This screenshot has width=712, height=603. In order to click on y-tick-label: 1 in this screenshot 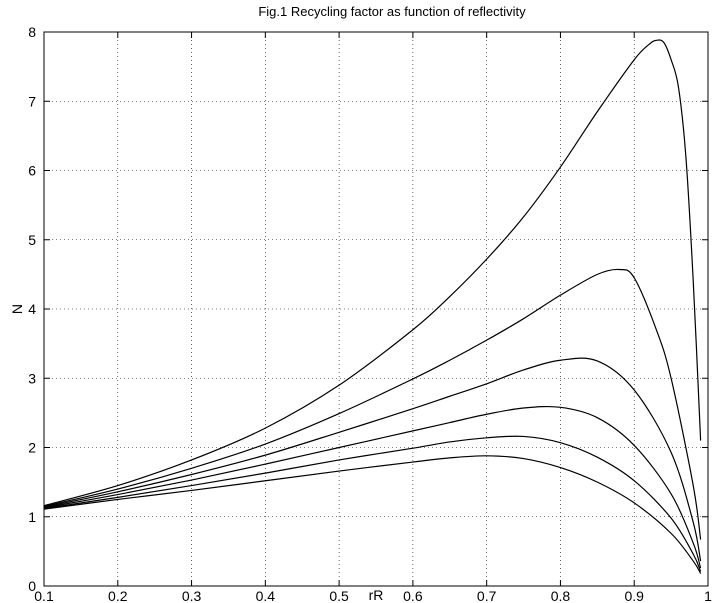, I will do `click(32, 517)`.